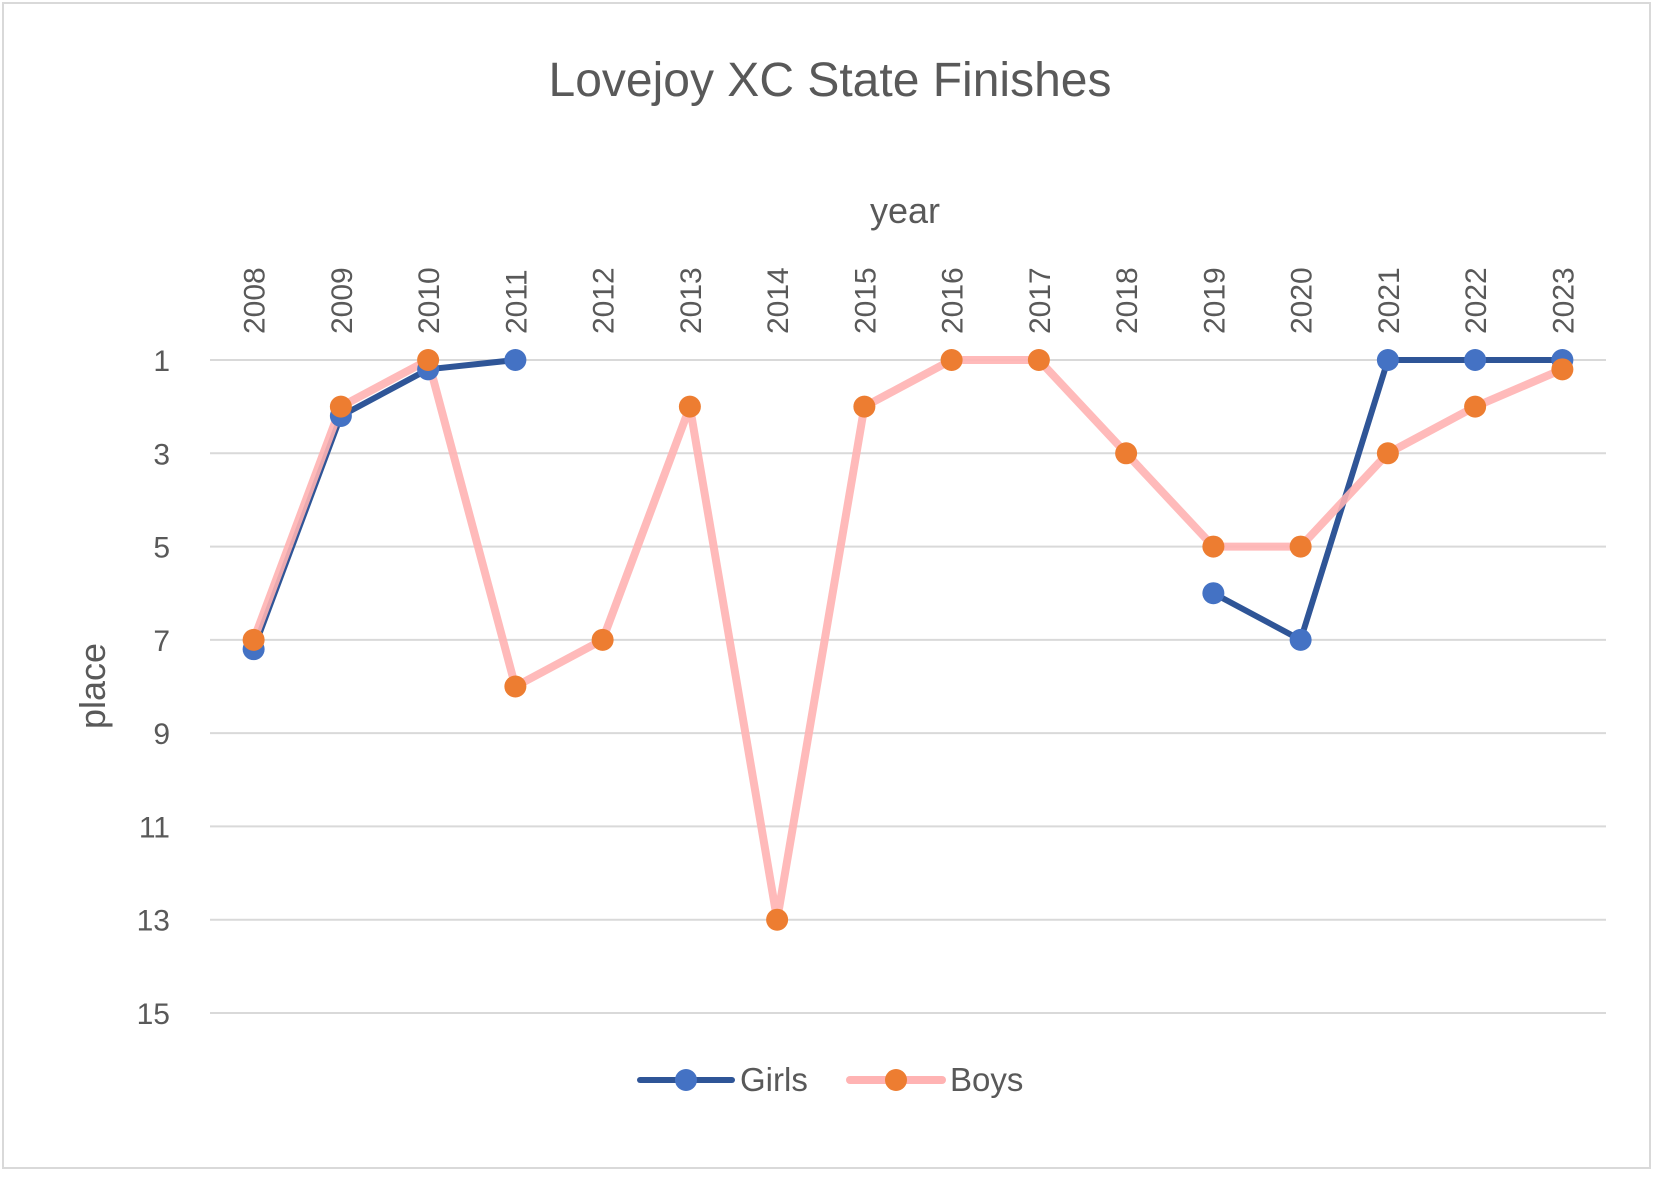 This screenshot has height=1177, width=1659. I want to click on legend-marker-girls, so click(686, 1080).